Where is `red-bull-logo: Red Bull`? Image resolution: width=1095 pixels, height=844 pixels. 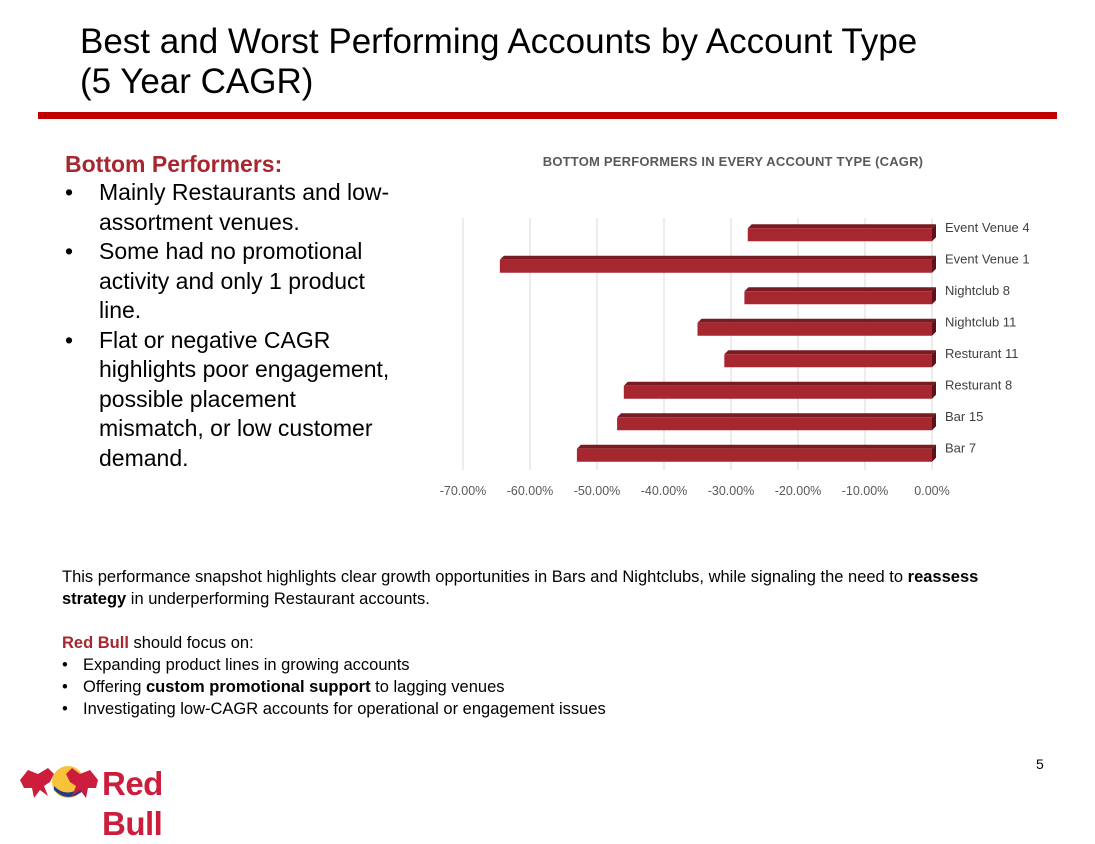
red-bull-logo: Red Bull is located at coordinates (123, 801).